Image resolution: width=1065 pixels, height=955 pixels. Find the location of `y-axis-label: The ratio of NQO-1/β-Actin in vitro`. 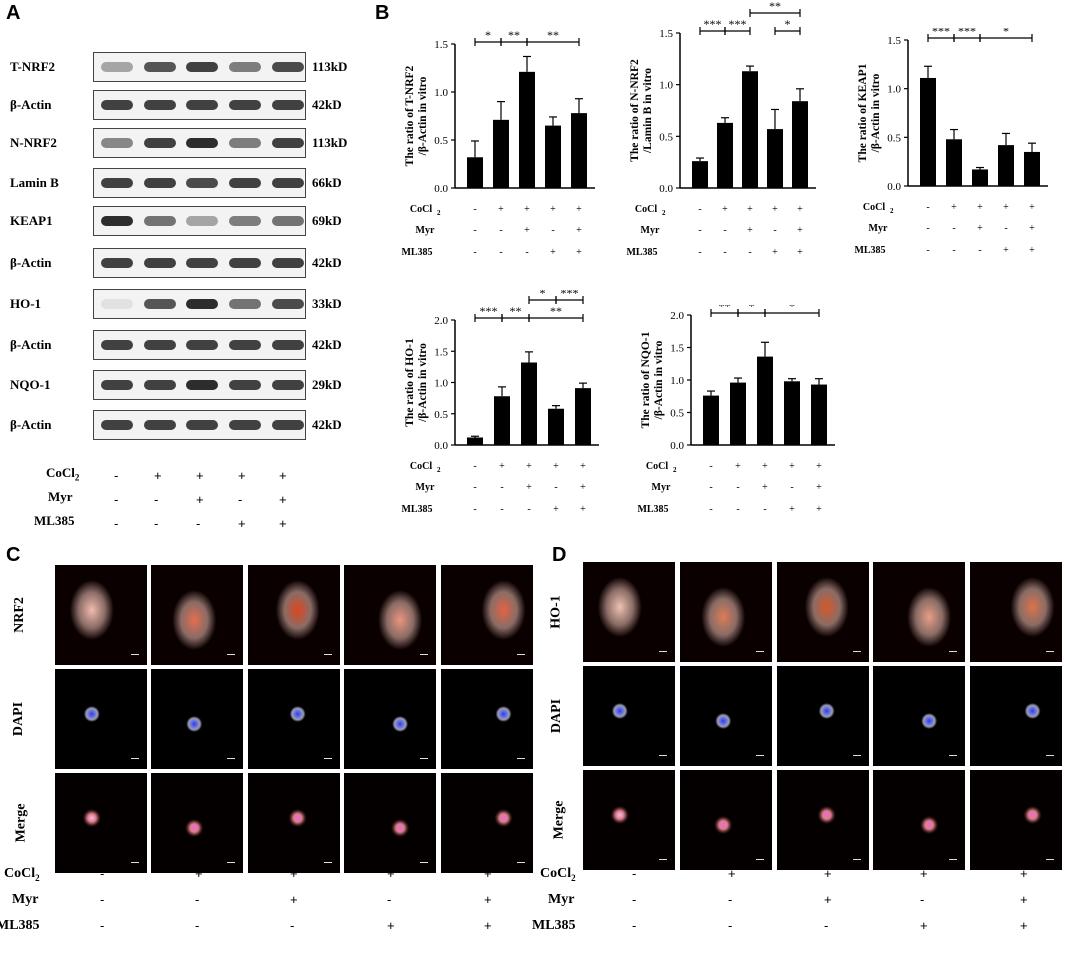

y-axis-label: The ratio of NQO-1/β-Actin in vitro is located at coordinates (652, 379).